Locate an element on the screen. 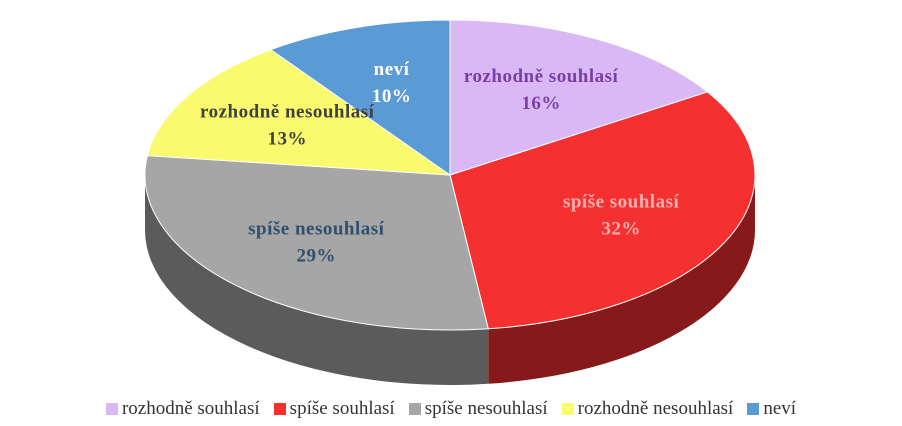  data-label-name: neví is located at coordinates (392, 69).